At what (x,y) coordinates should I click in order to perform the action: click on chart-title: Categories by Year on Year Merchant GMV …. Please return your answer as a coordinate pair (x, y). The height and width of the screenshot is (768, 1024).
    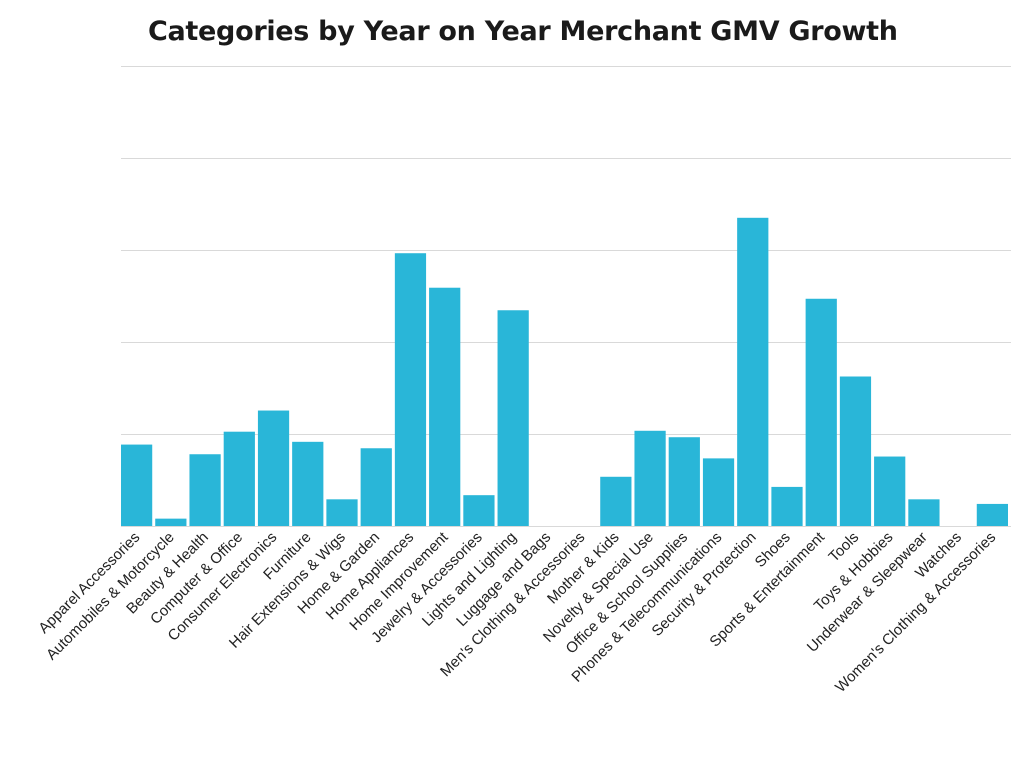
    Looking at the image, I should click on (523, 31).